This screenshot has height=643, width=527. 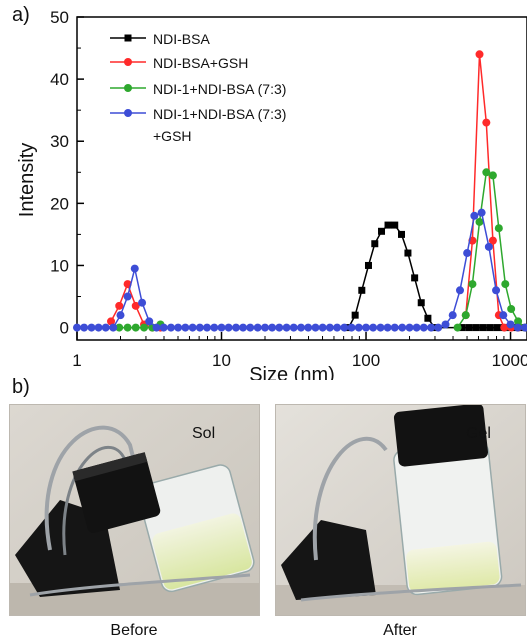 What do you see at coordinates (181, 39) in the screenshot?
I see `legend-label: NDI-BSA` at bounding box center [181, 39].